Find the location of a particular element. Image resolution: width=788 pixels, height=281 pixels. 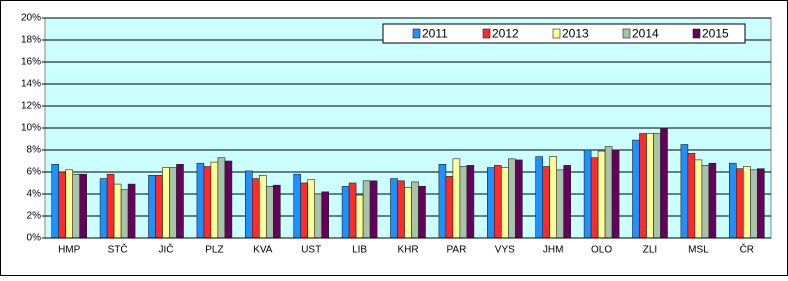

x-tick-label: PAR is located at coordinates (456, 250).